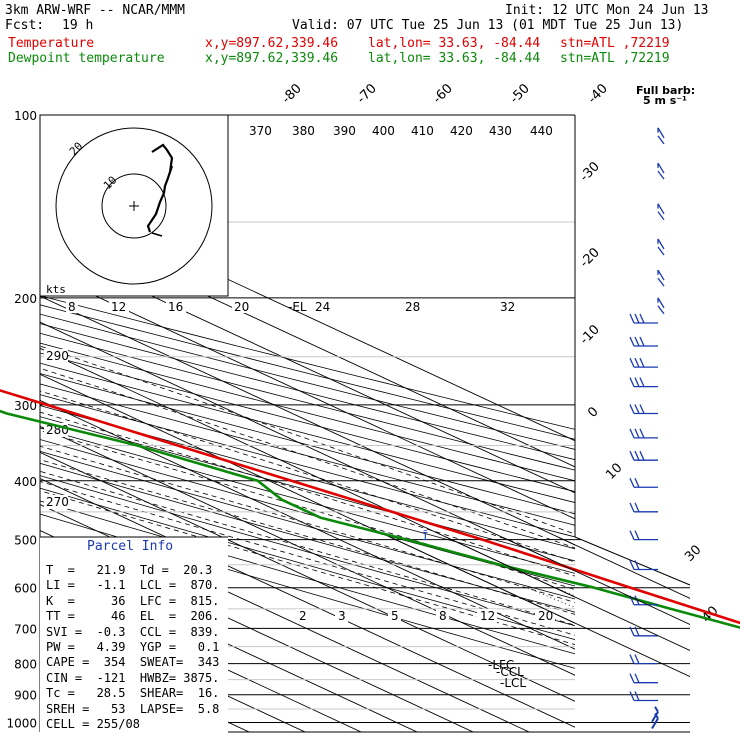  I want to click on hodograph-trace, so click(160, 188).